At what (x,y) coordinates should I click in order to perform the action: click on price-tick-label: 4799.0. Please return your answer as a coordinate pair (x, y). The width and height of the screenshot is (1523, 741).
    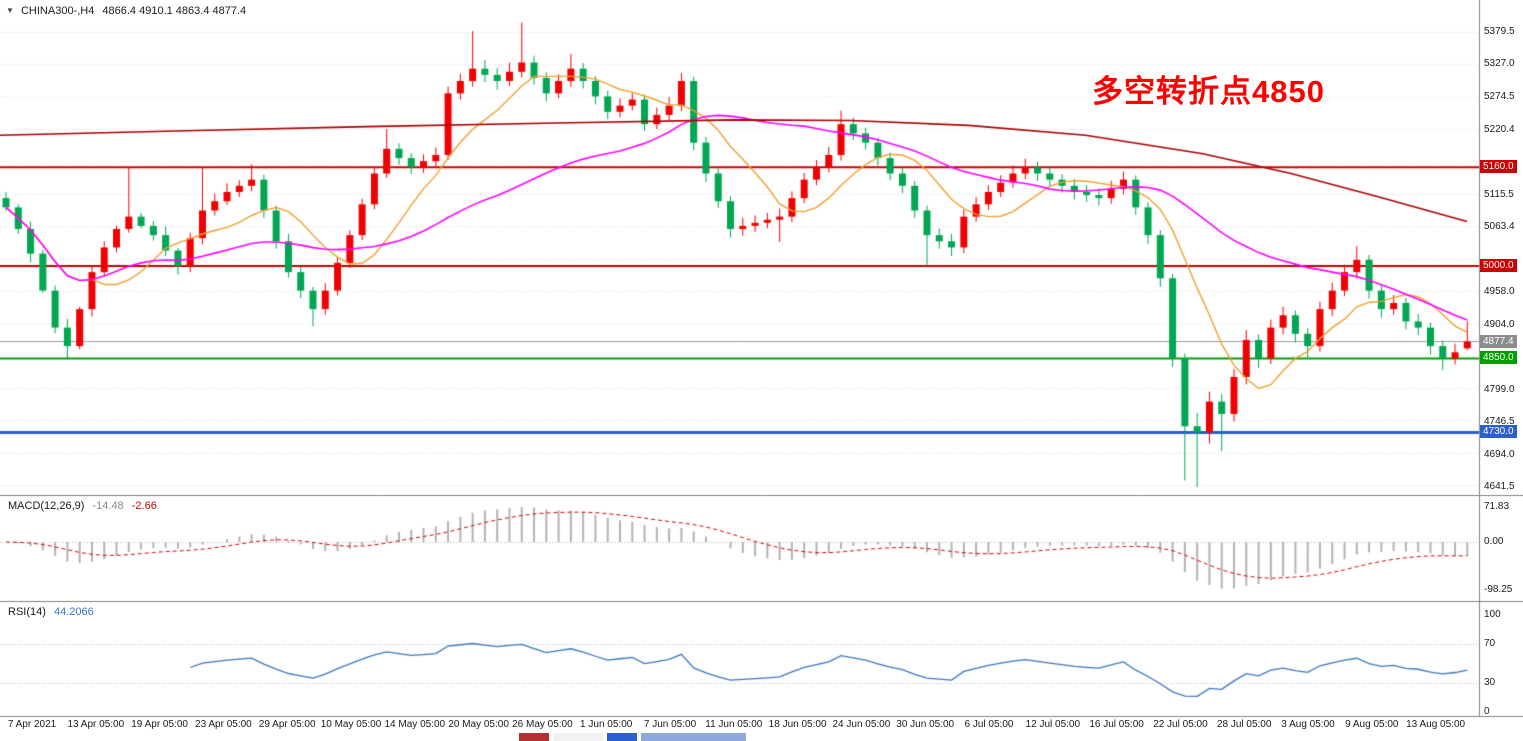
    Looking at the image, I should click on (1499, 389).